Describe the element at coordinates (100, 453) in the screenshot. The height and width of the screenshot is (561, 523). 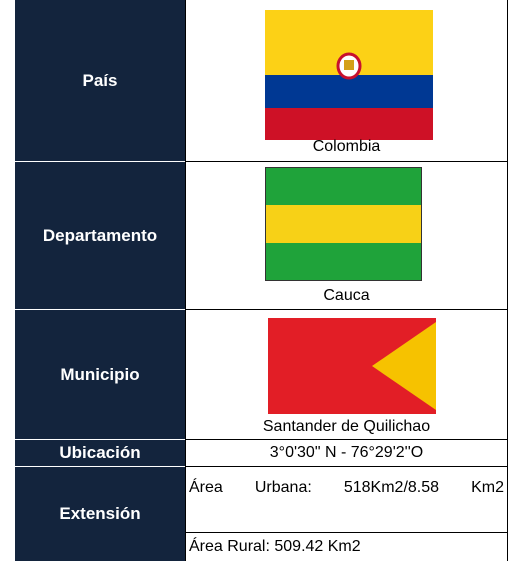
I see `row-label: Ubicación` at that location.